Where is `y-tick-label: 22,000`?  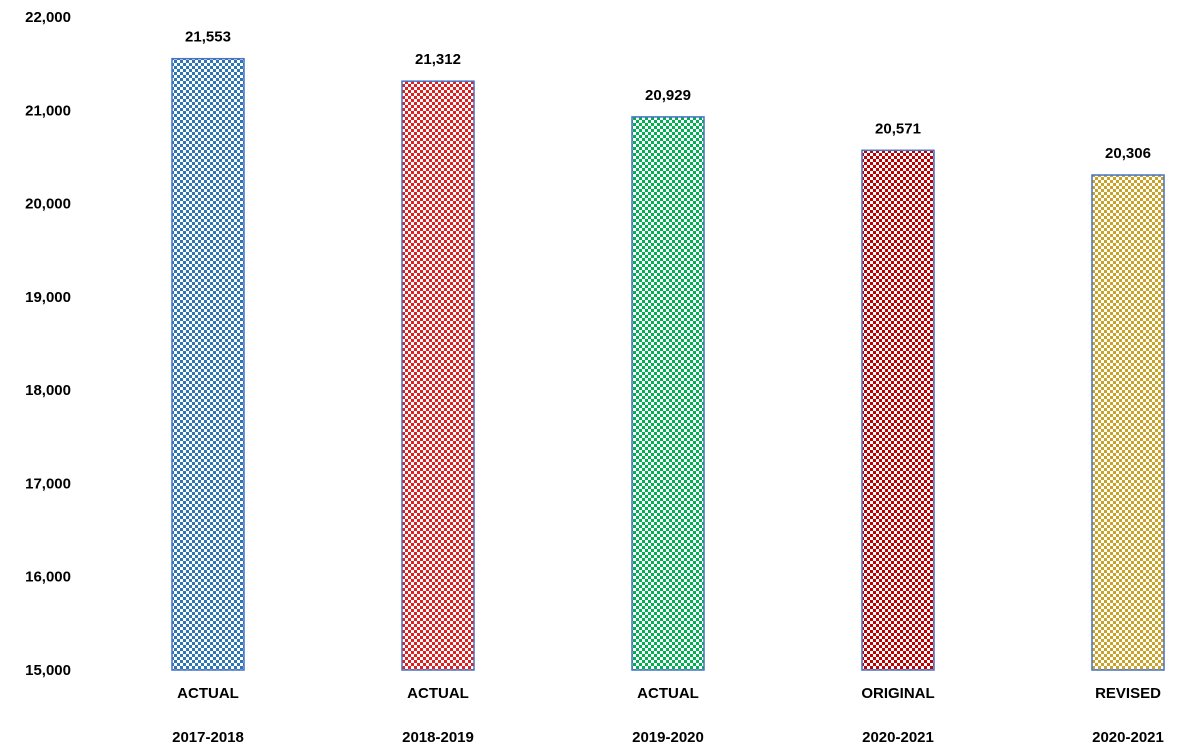 y-tick-label: 22,000 is located at coordinates (48, 17).